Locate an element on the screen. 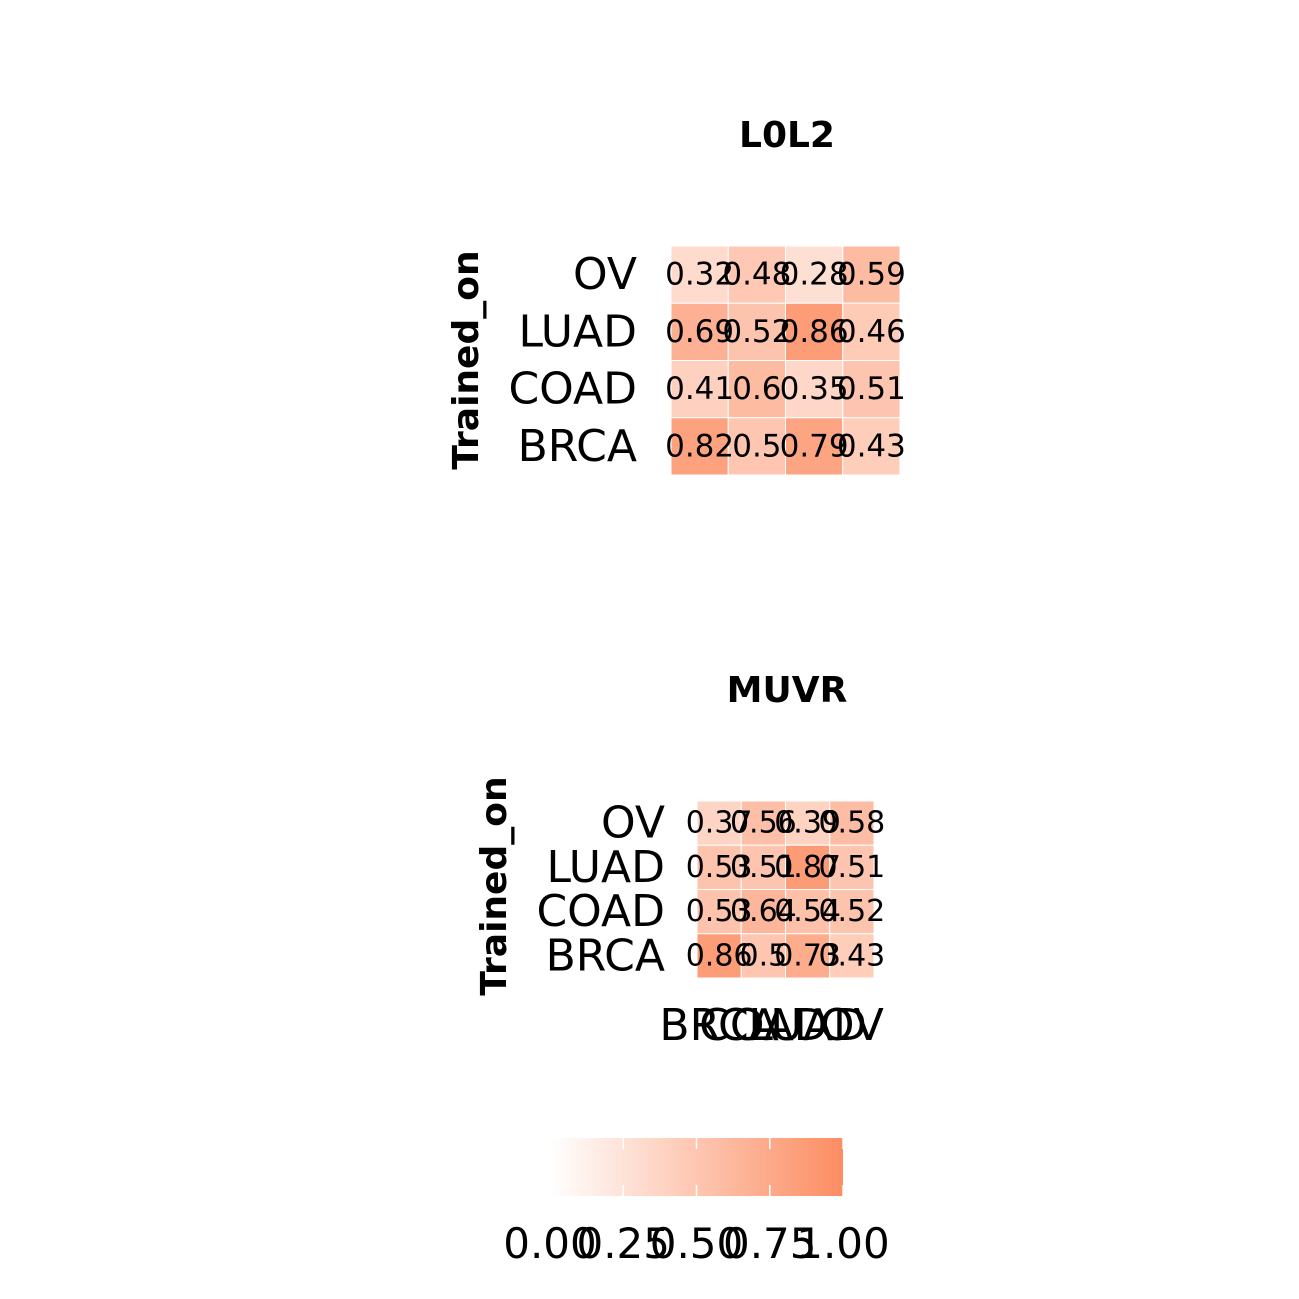 Image resolution: width=1299 pixels, height=1299 pixels. cell-value-label: 0.79 is located at coordinates (814, 446).